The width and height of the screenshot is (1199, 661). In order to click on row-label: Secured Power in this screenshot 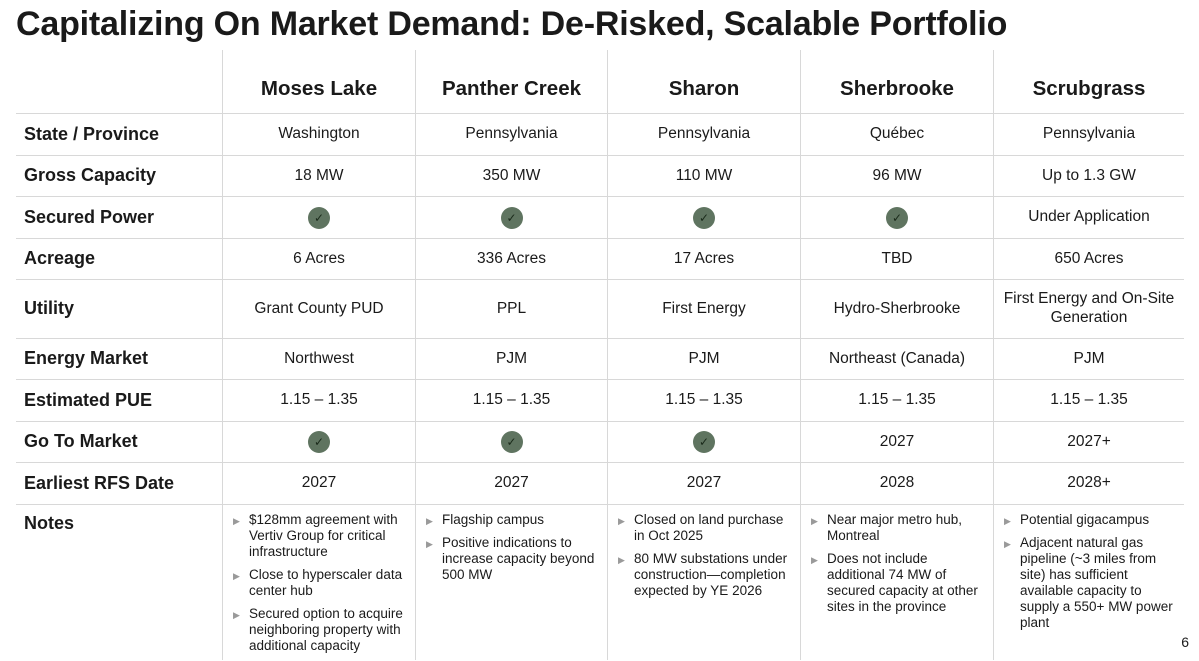, I will do `click(119, 218)`.